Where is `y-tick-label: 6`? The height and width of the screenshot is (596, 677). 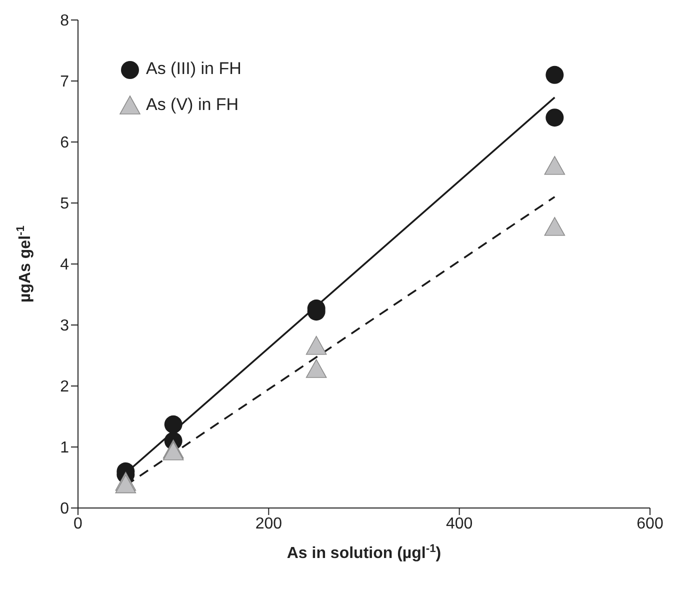
y-tick-label: 6 is located at coordinates (65, 143).